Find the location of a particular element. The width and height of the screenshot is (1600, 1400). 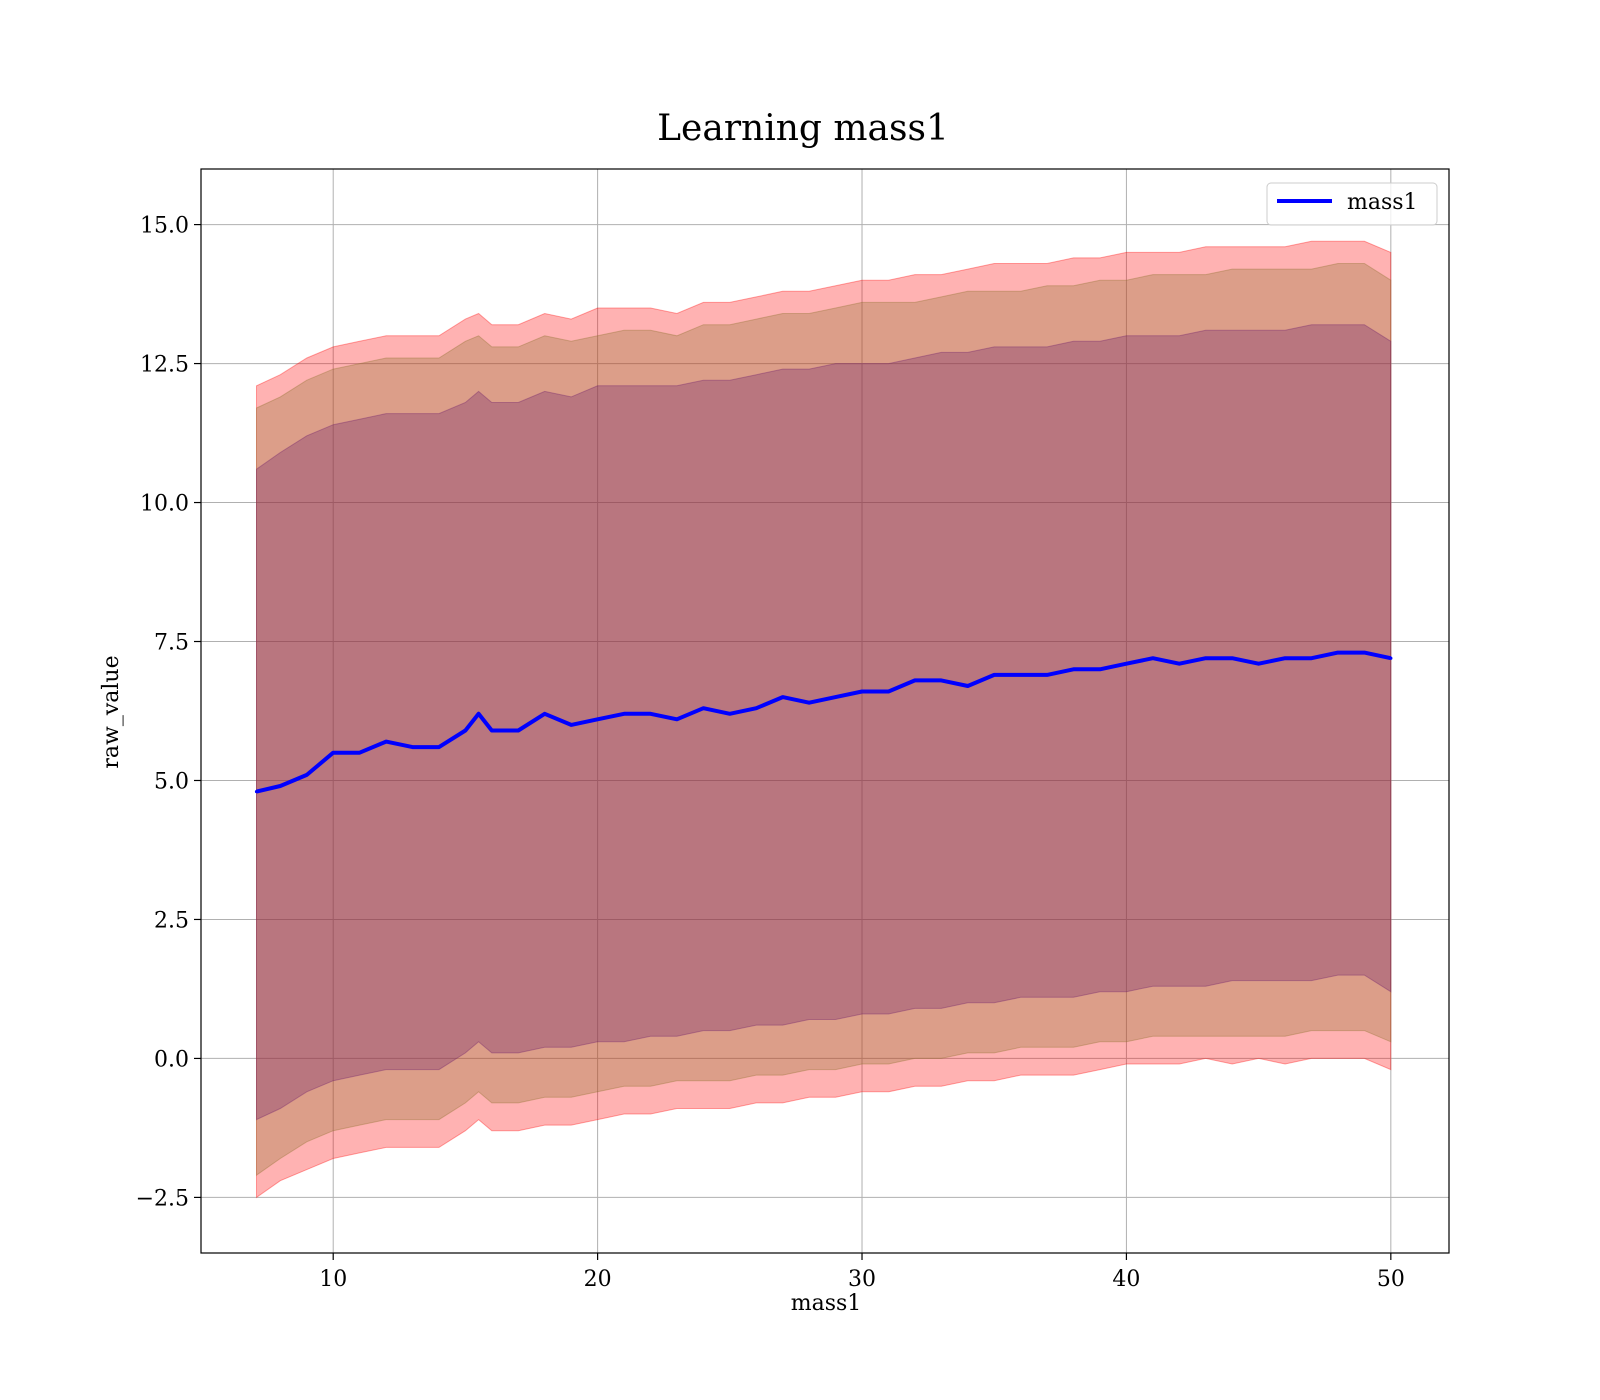

y-tick-label-7: 15.0 is located at coordinates (164, 226).